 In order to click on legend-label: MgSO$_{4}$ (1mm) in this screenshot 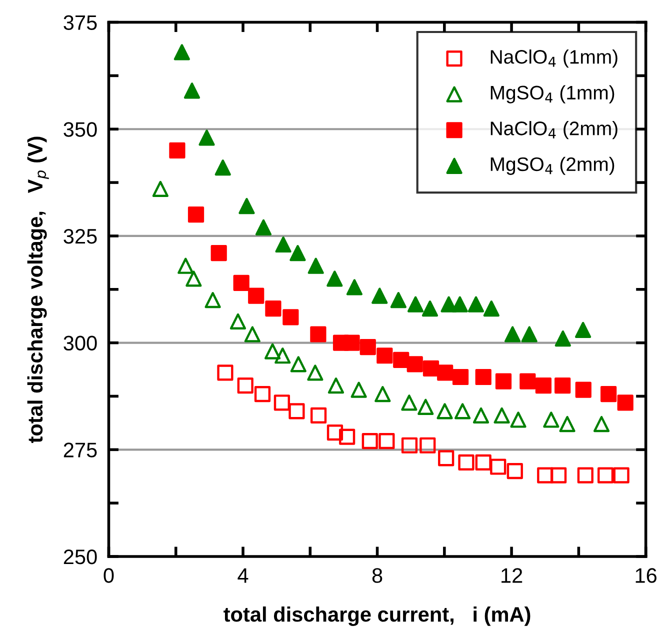, I will do `click(552, 94)`.